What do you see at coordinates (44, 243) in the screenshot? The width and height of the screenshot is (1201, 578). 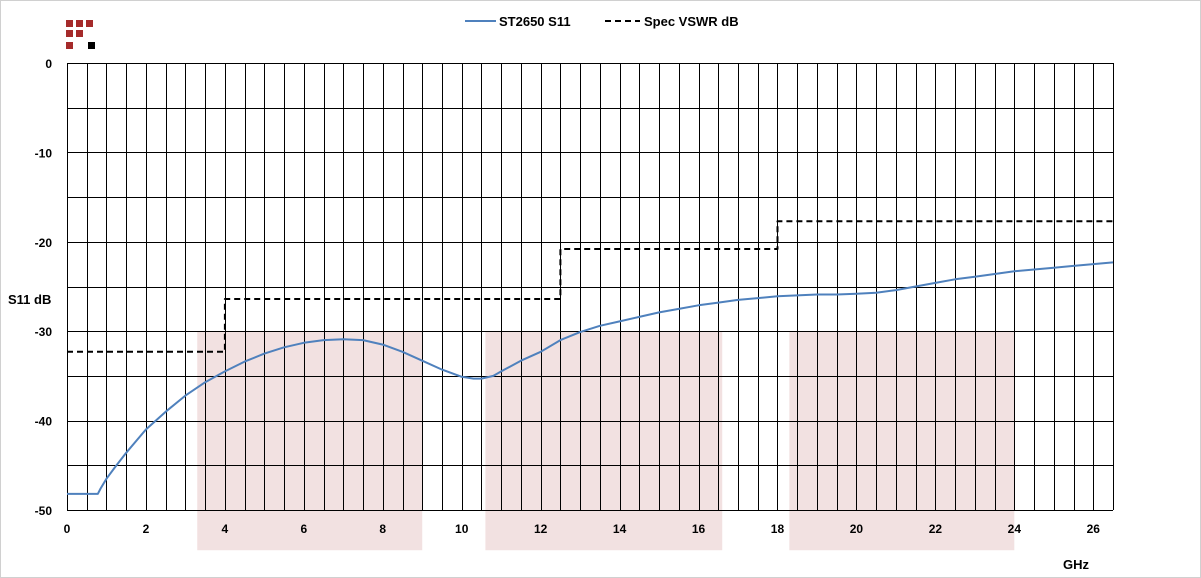 I see `y-tick-label: -20` at bounding box center [44, 243].